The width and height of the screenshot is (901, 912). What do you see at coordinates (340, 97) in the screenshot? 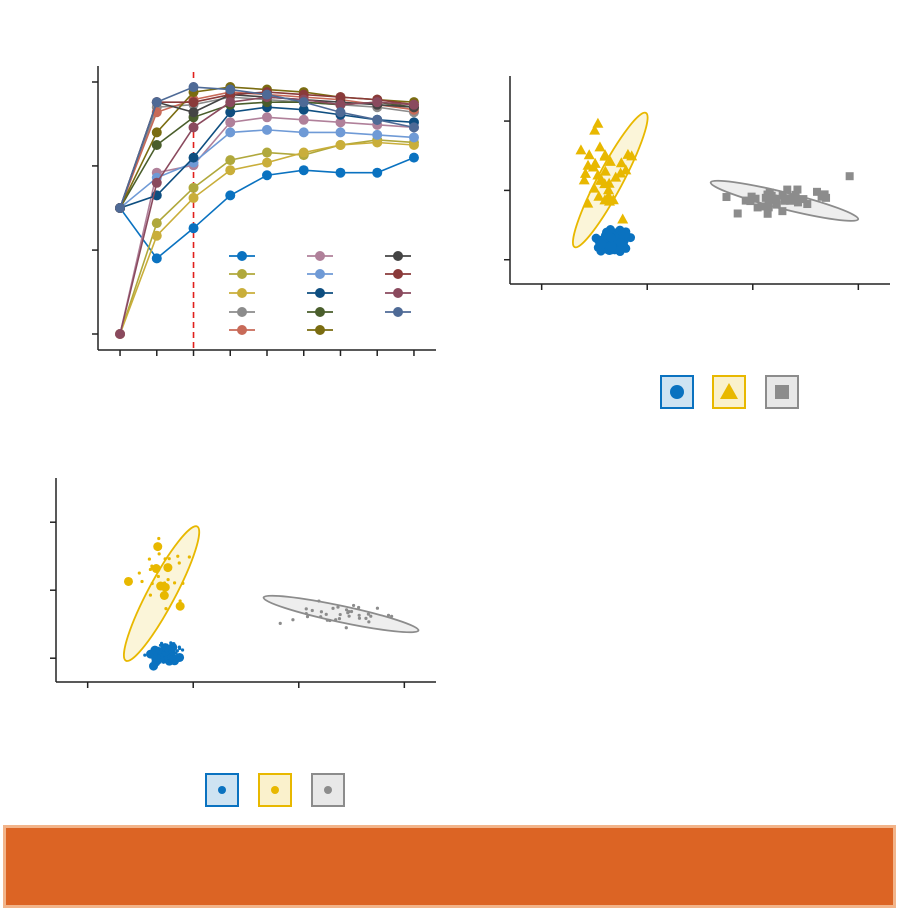
I see `series-12-point` at bounding box center [340, 97].